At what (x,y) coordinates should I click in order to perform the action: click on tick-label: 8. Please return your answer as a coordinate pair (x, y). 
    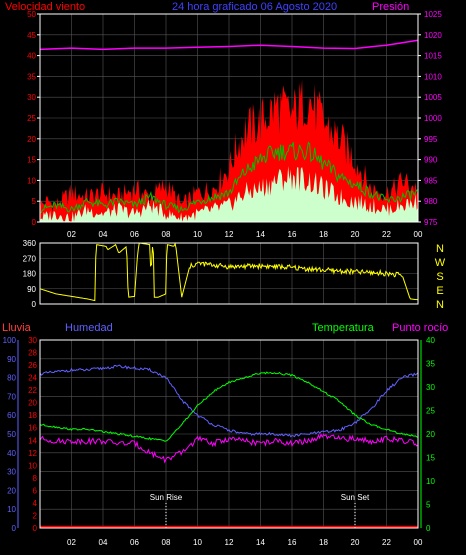
    Looking at the image, I should click on (35, 478).